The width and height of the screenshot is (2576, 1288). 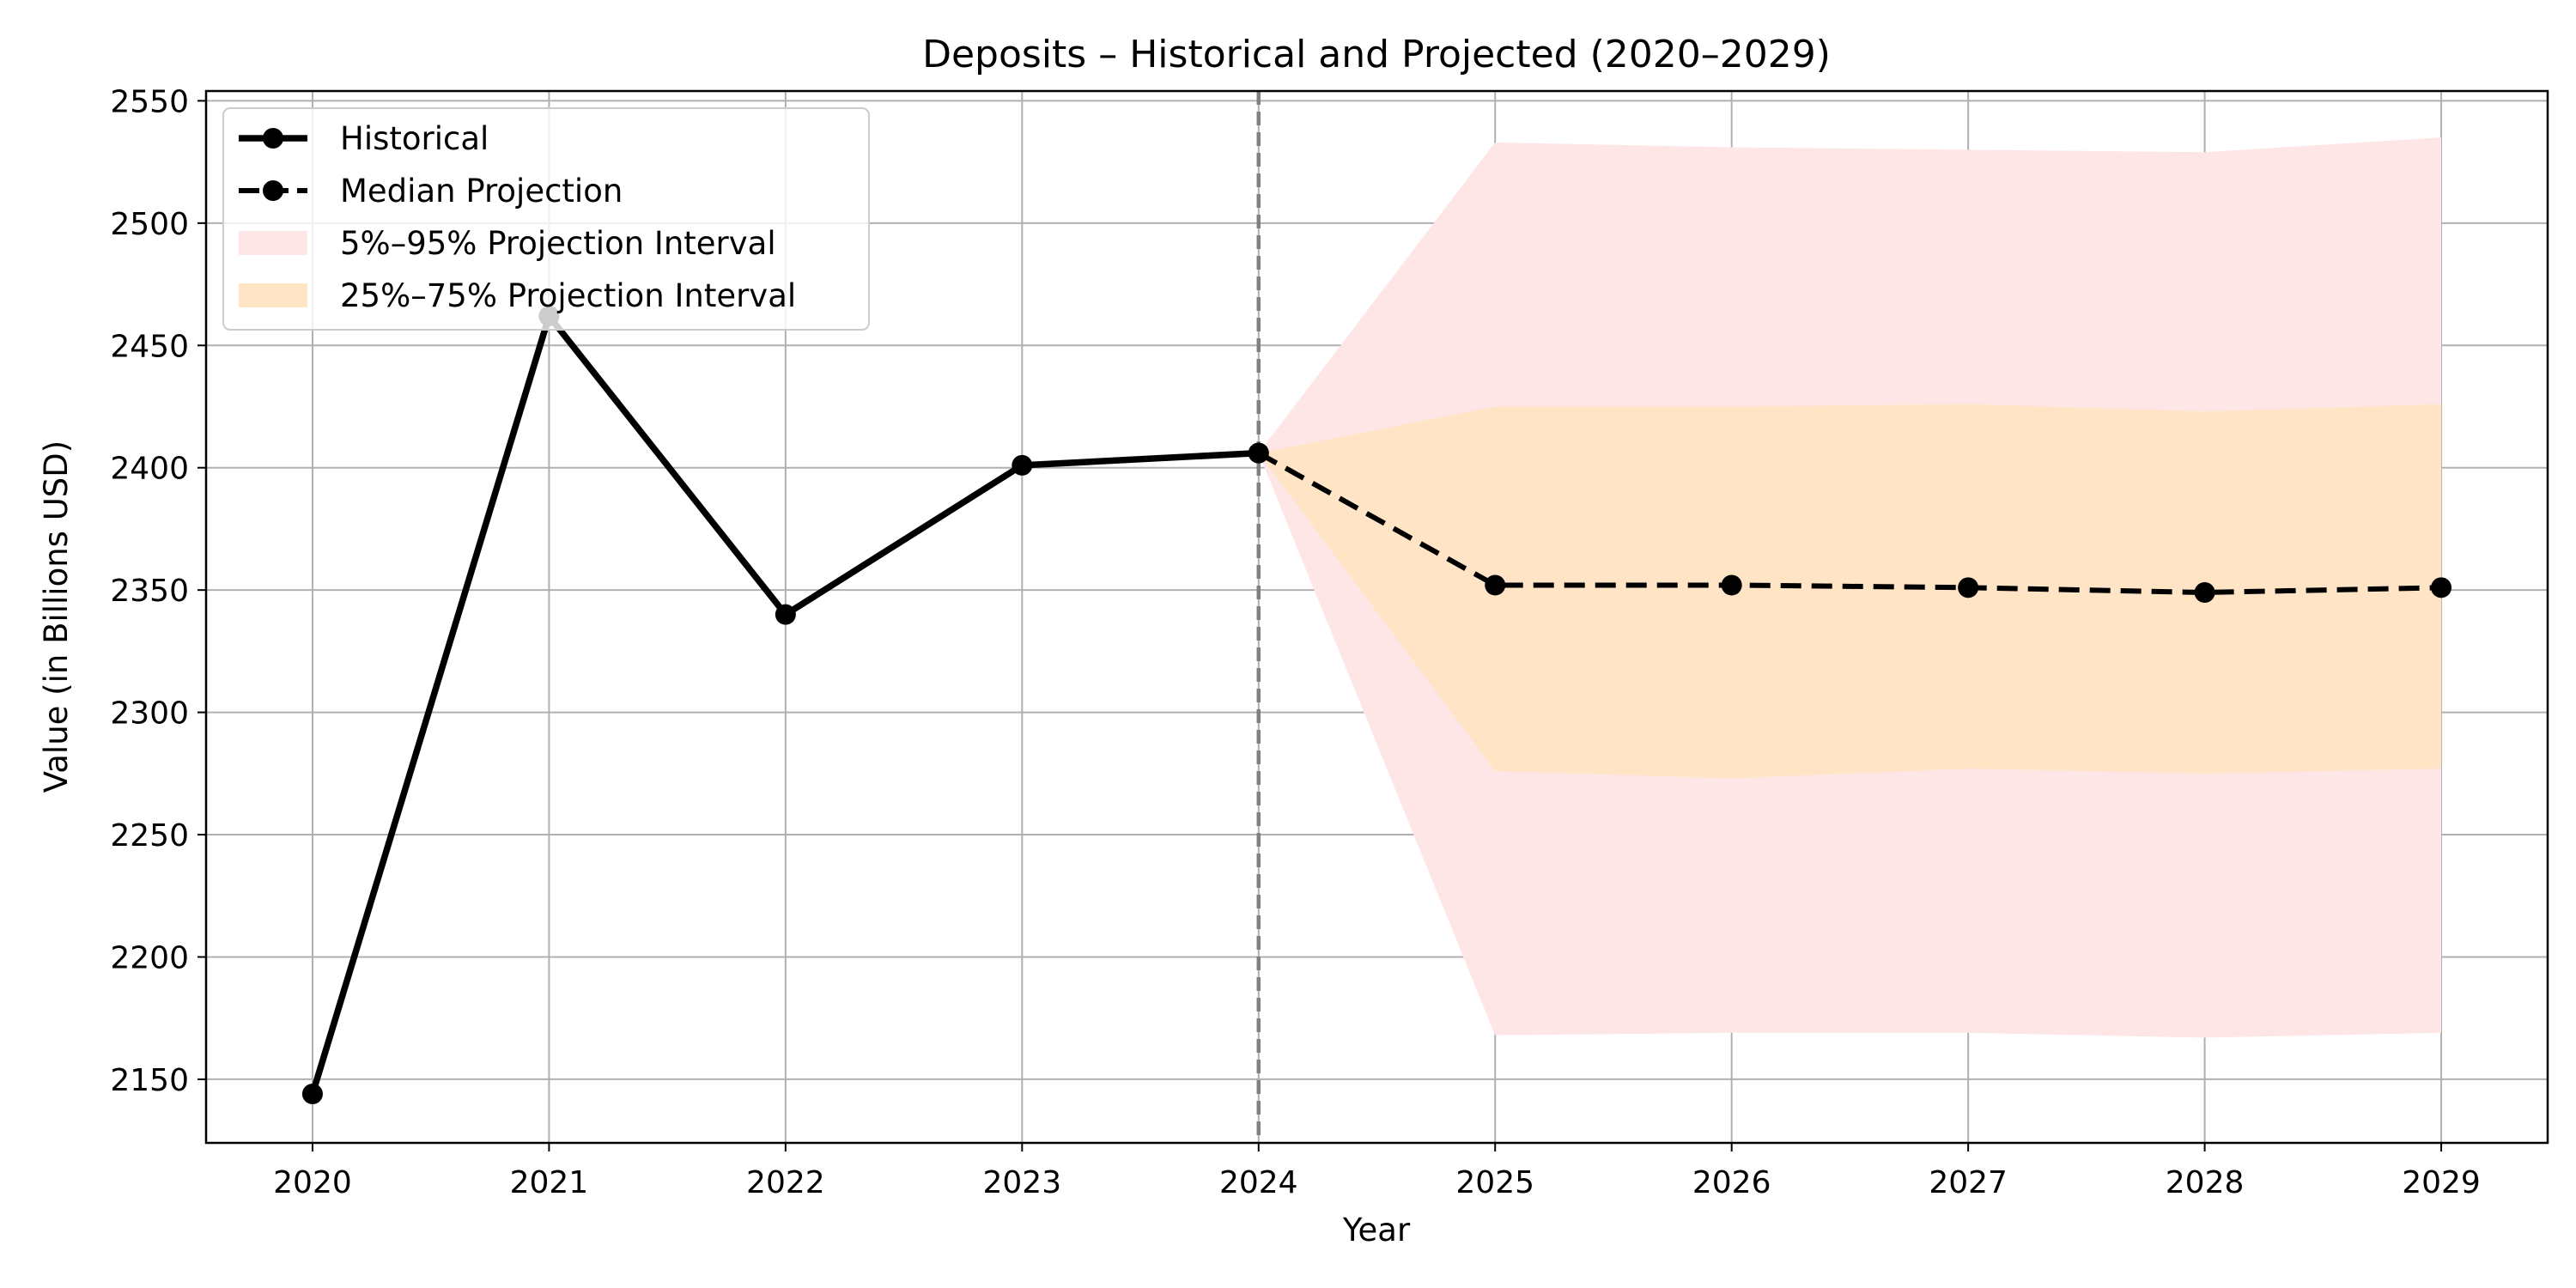 What do you see at coordinates (149, 714) in the screenshot?
I see `y-tick-label: 2300` at bounding box center [149, 714].